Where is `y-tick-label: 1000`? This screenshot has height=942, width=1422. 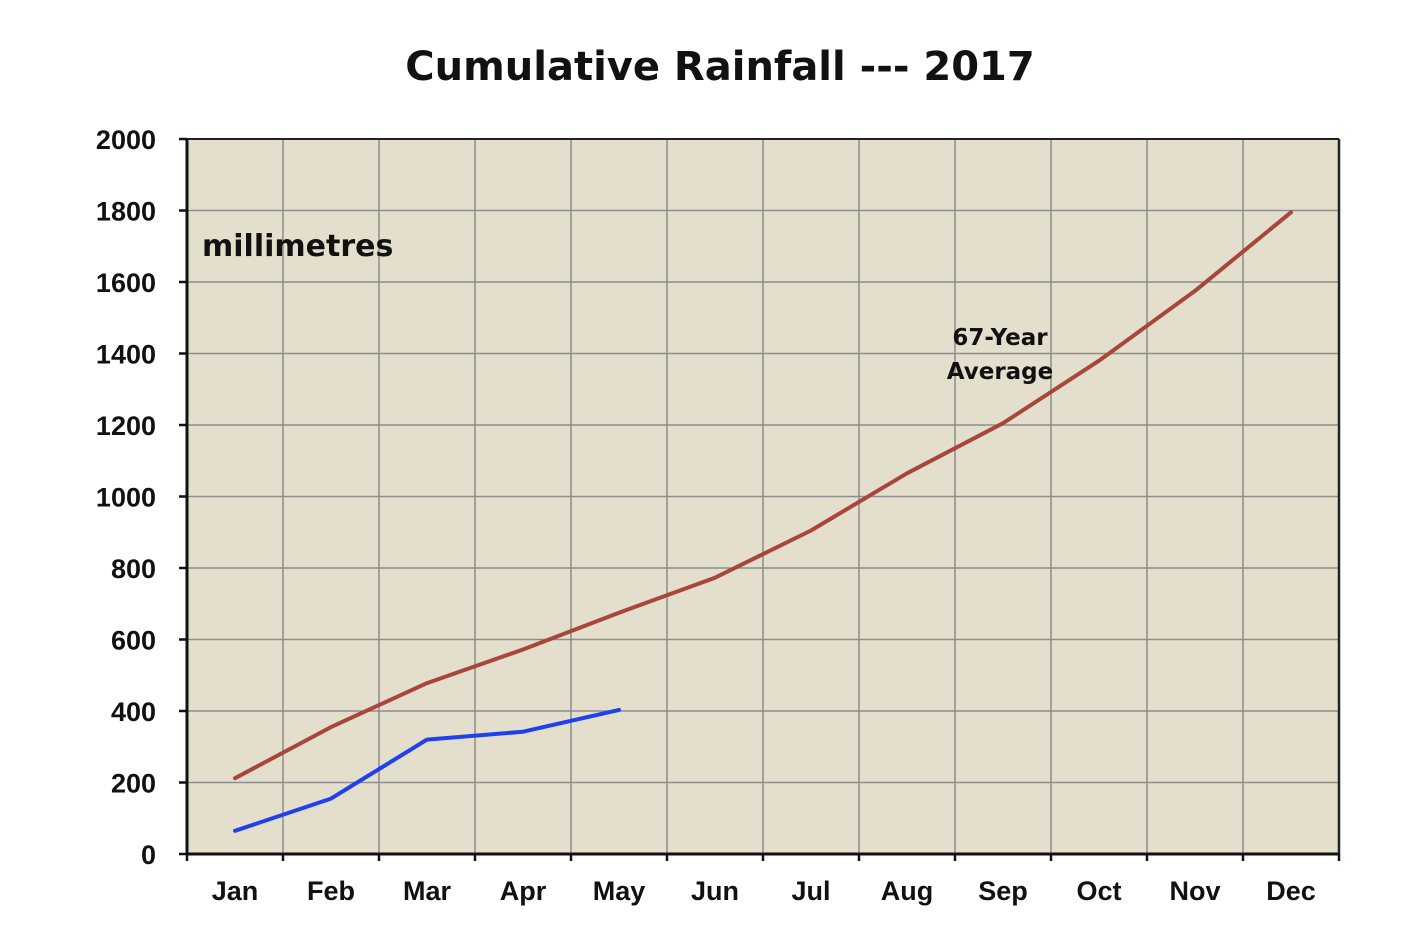 y-tick-label: 1000 is located at coordinates (126, 498).